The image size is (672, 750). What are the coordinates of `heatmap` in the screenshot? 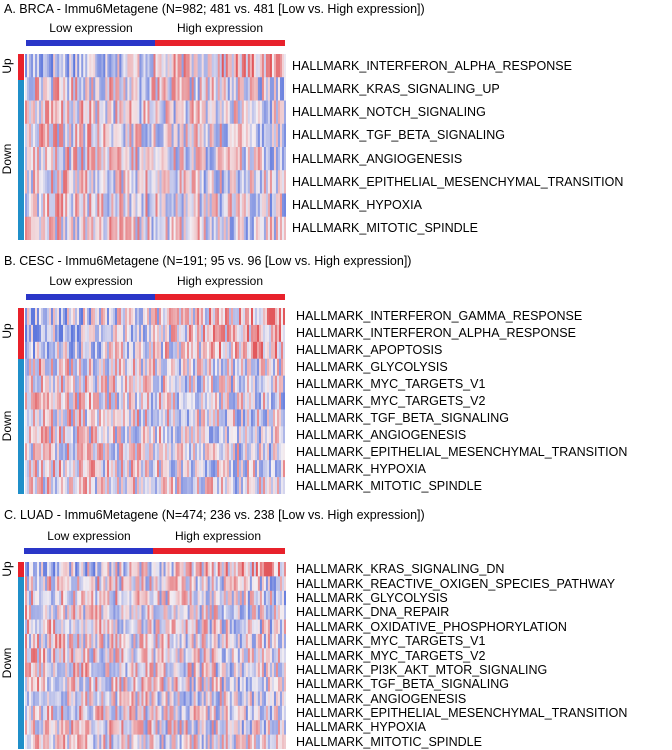 It's located at (155, 401).